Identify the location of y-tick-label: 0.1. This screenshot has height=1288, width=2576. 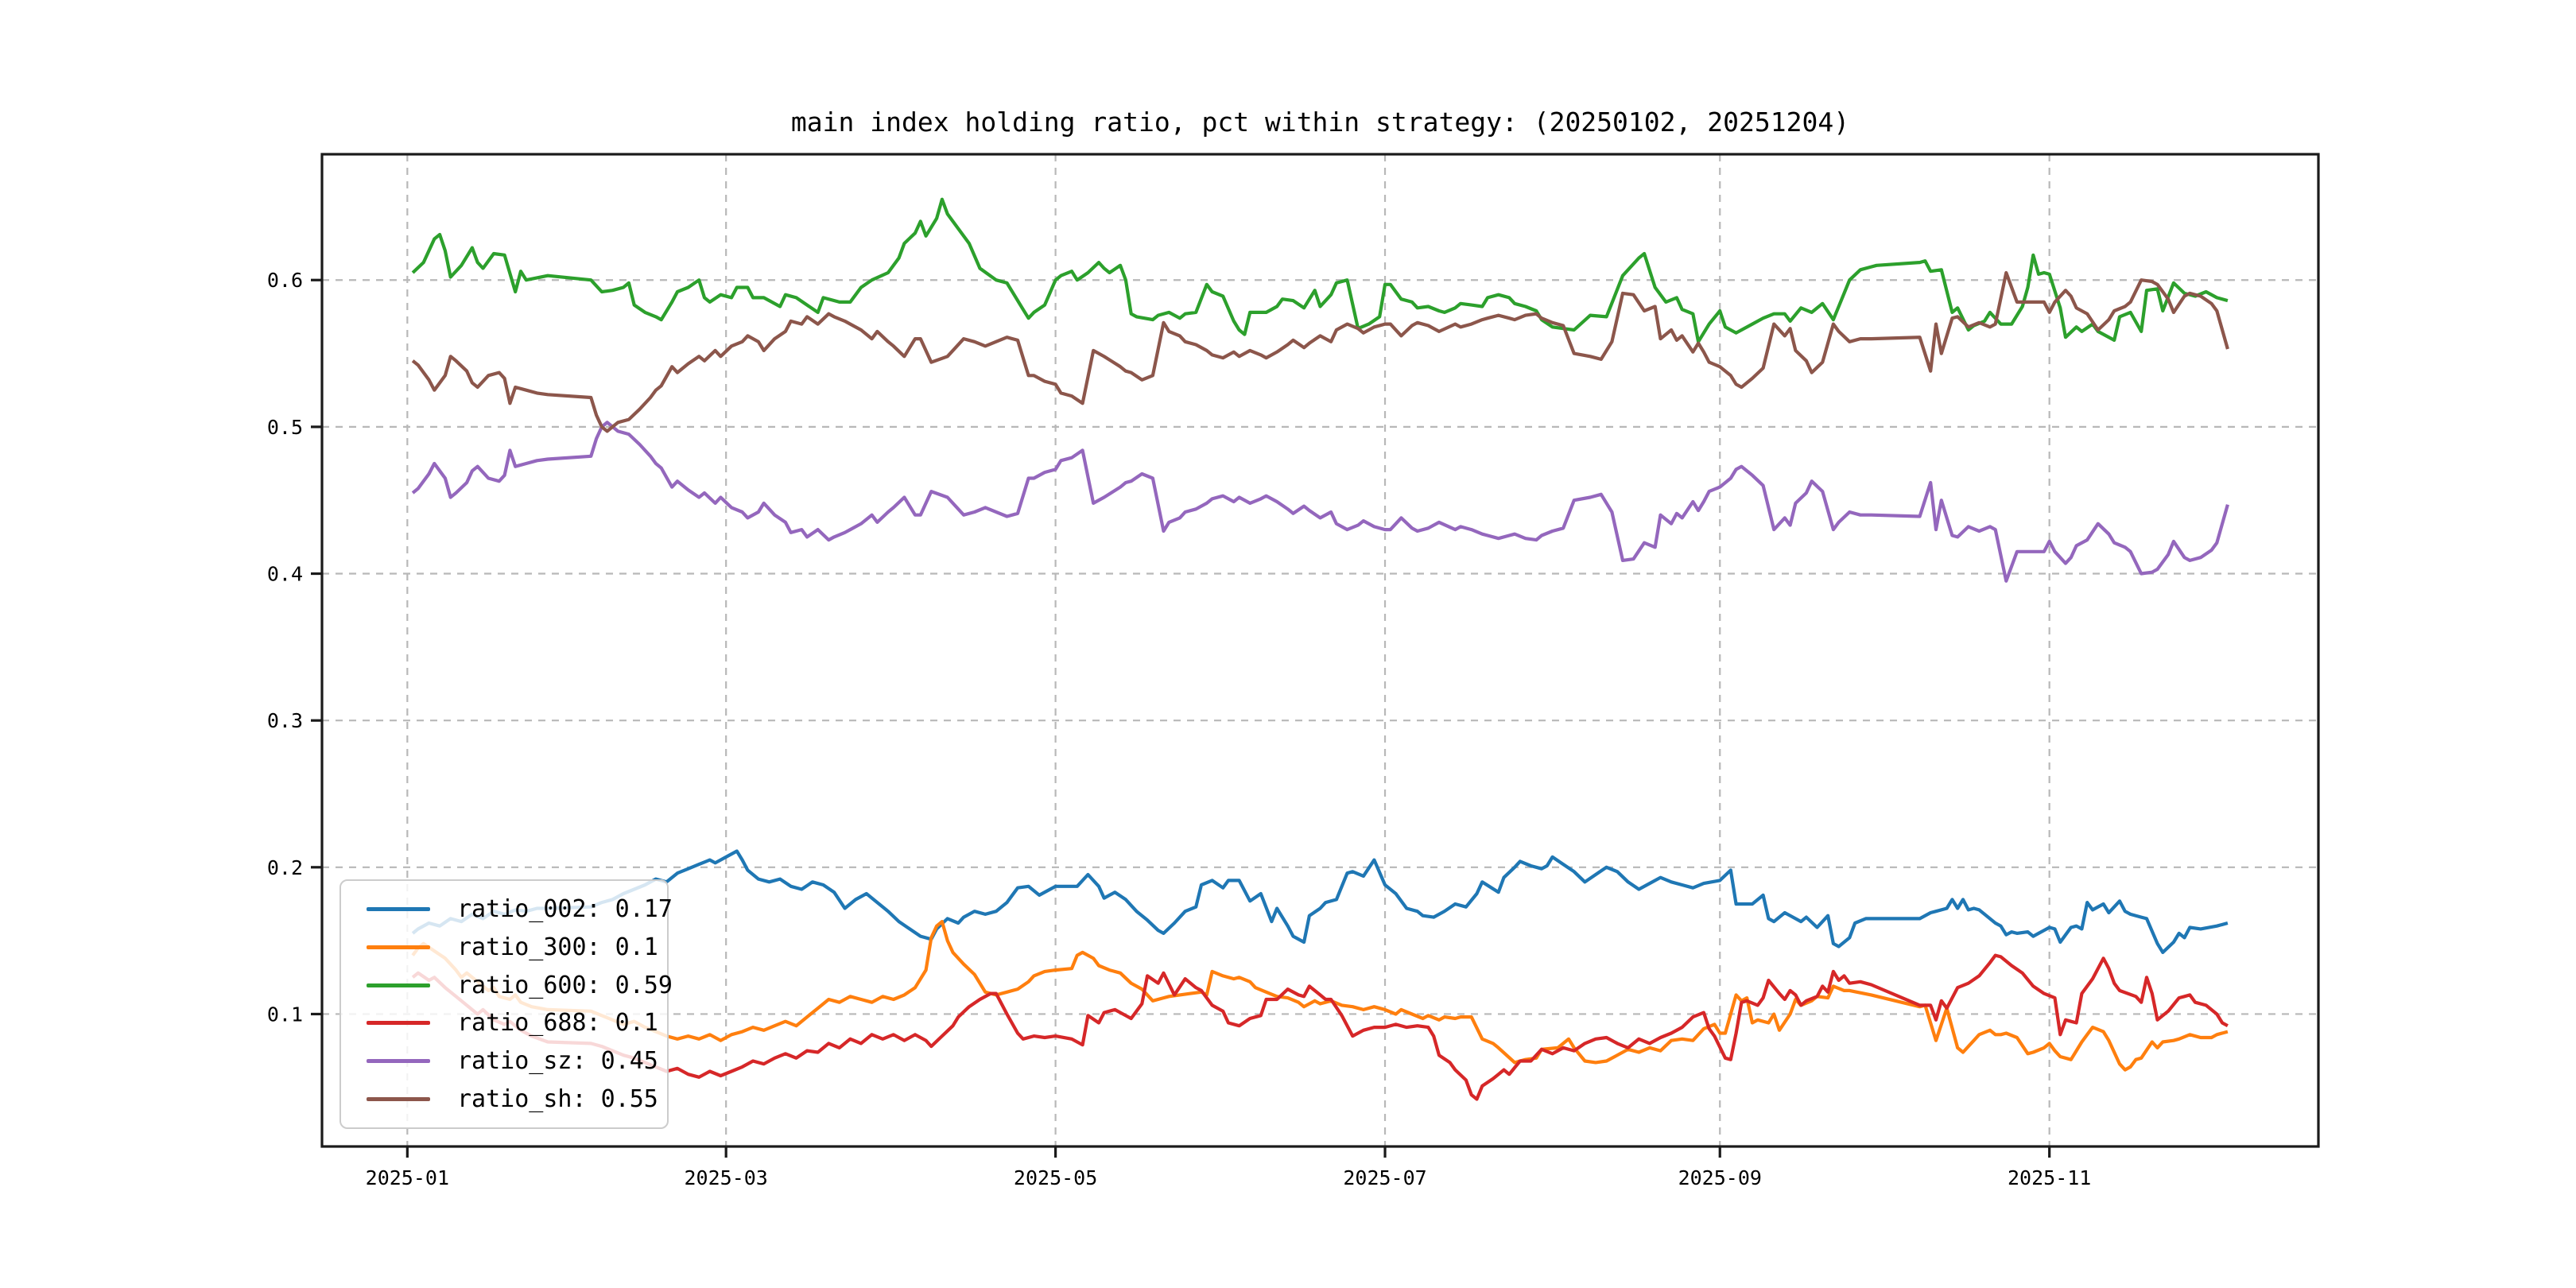
(285, 1014).